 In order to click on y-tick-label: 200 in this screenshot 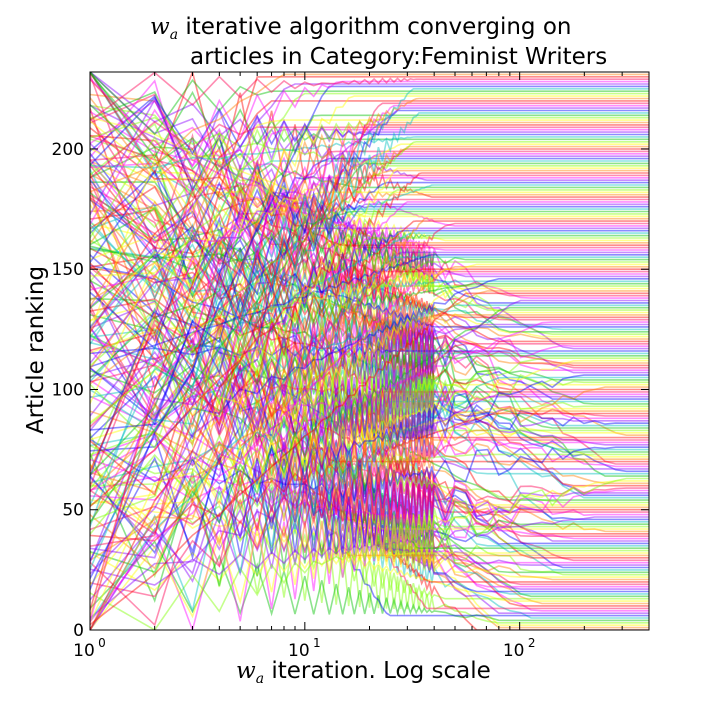, I will do `click(68, 150)`.